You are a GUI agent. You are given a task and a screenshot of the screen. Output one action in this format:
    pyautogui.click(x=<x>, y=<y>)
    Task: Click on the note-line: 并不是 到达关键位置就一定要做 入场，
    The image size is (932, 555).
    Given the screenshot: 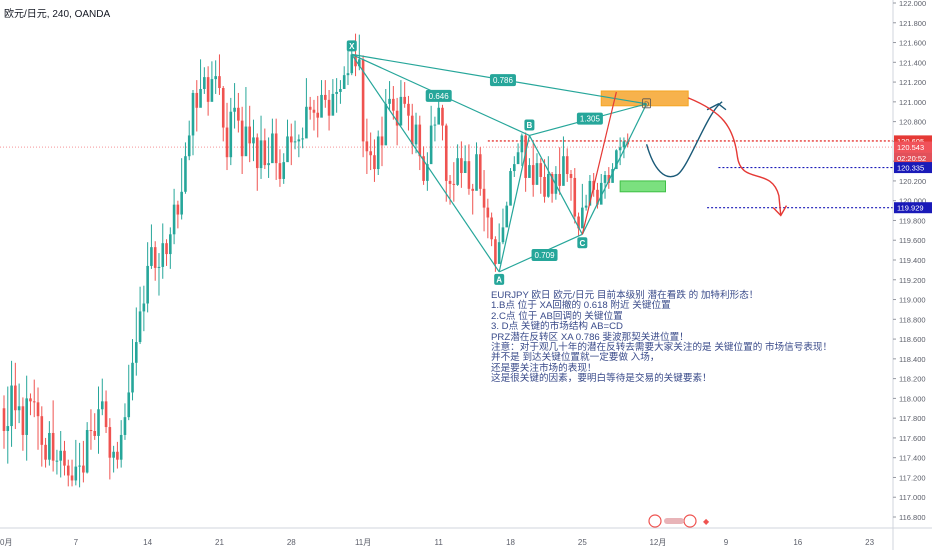 What is the action you would take?
    pyautogui.click(x=575, y=358)
    